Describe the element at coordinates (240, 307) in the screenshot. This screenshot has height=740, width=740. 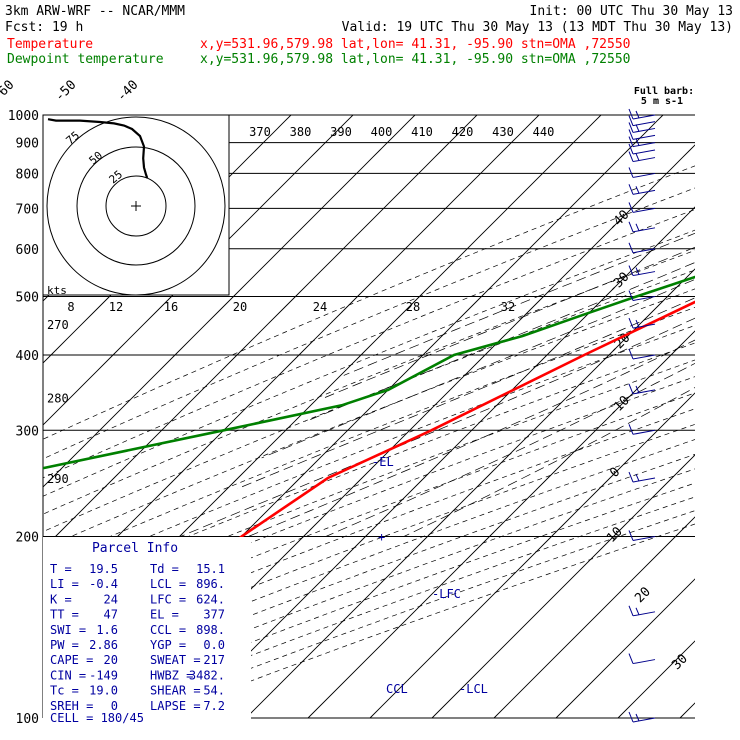
I see `mixing-ratio-upper-label: 20` at that location.